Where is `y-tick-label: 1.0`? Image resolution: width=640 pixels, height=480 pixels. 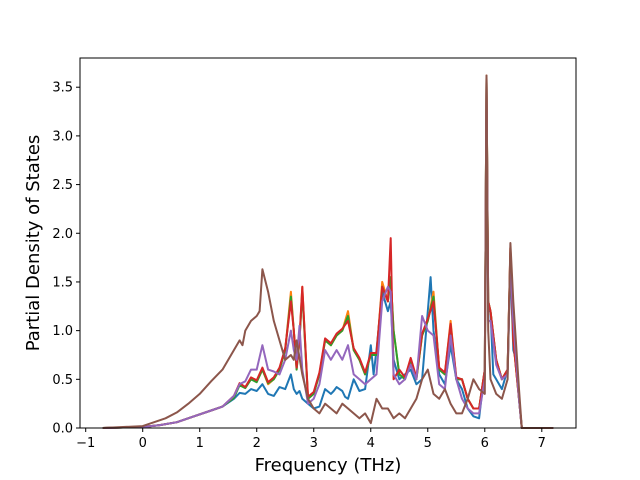 y-tick-label: 1.0 is located at coordinates (62, 331).